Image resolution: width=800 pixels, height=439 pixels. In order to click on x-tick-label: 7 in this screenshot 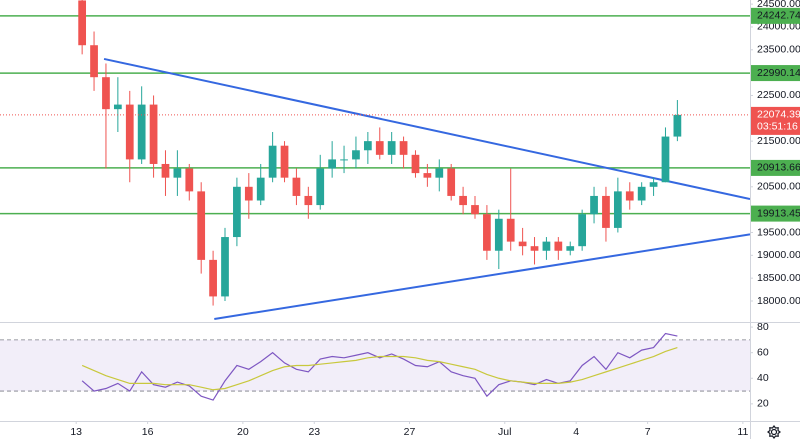, I will do `click(648, 432)`.